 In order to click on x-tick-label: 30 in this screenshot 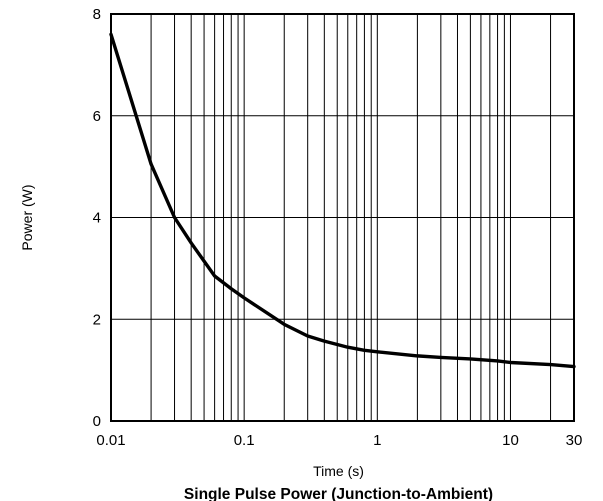, I will do `click(574, 440)`.